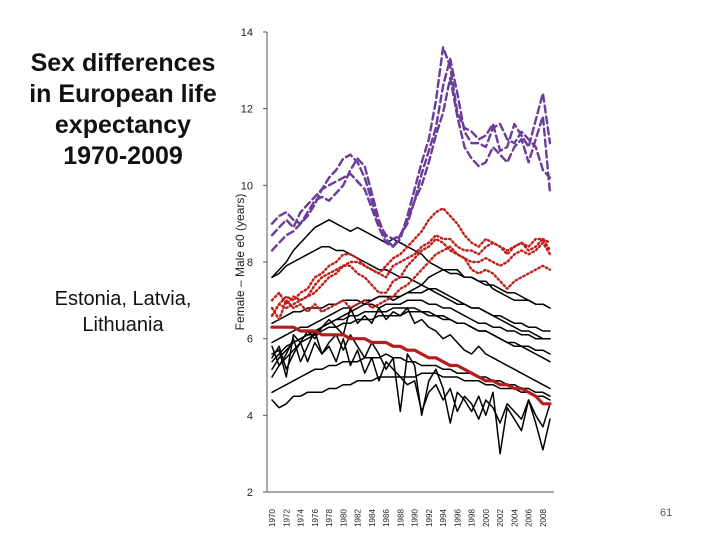 This screenshot has height=540, width=720. What do you see at coordinates (247, 186) in the screenshot?
I see `y-tick-label: 10` at bounding box center [247, 186].